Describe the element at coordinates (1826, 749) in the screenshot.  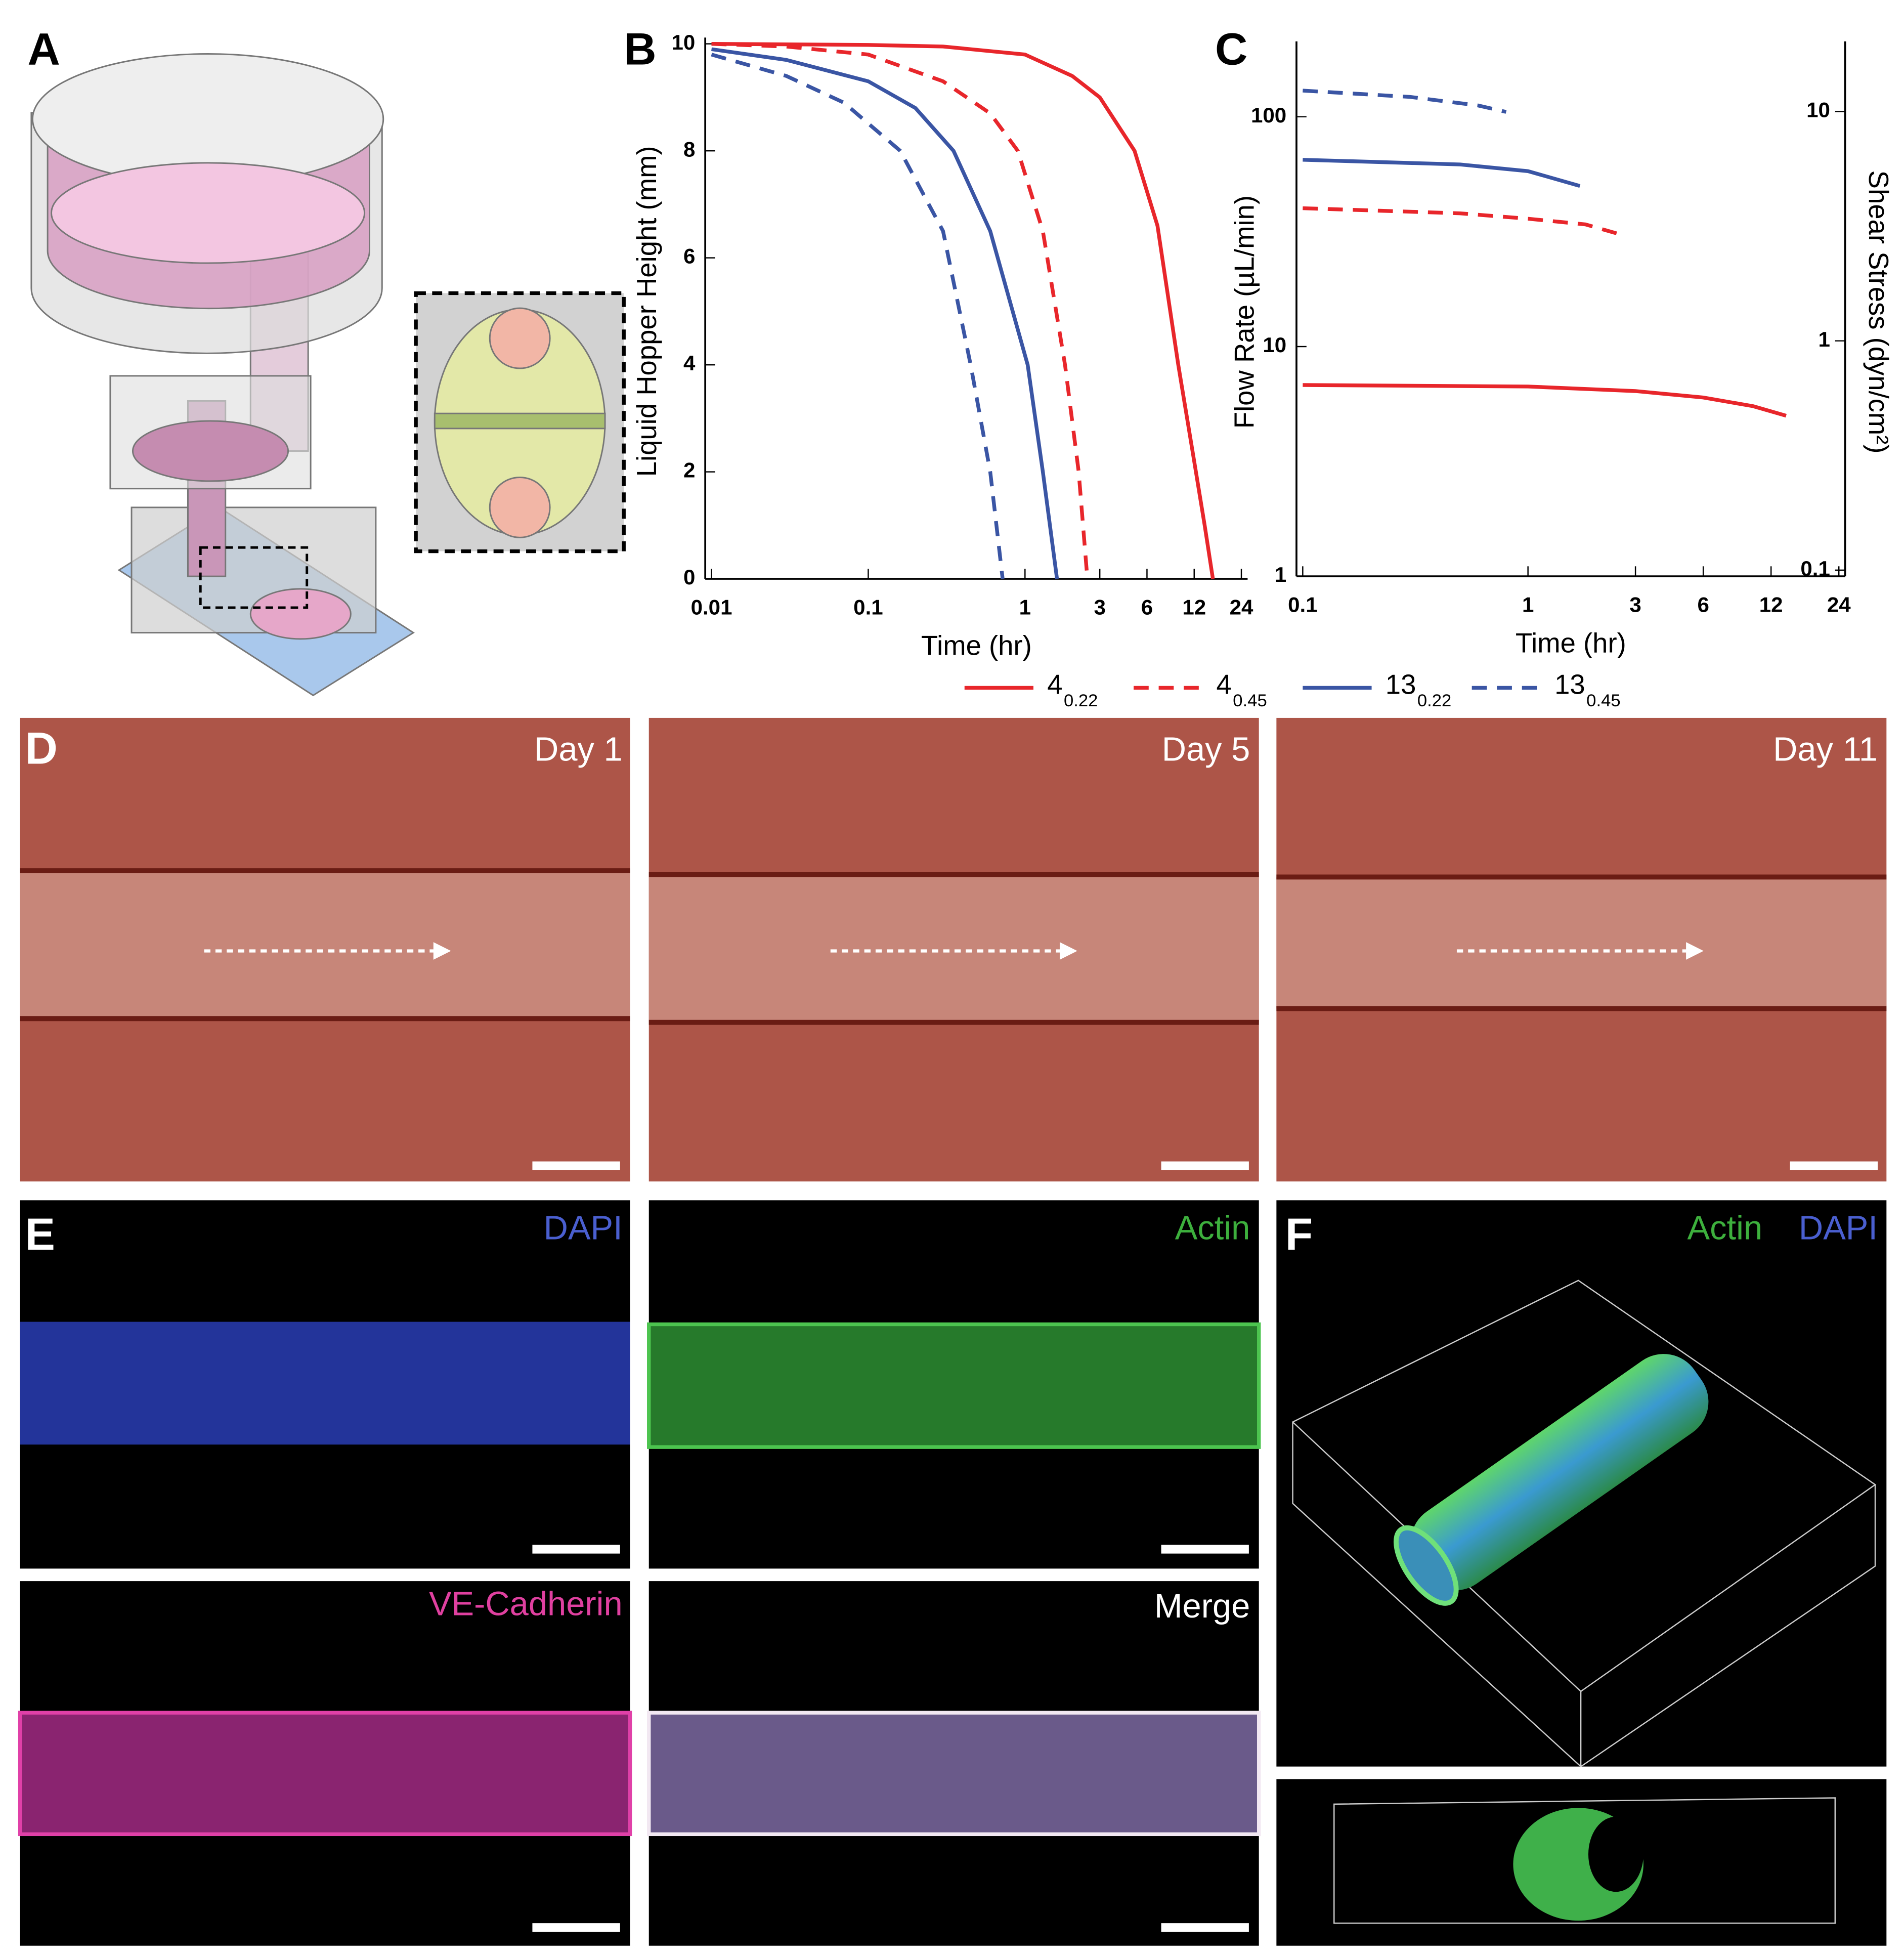
I see `image-label: Day 11` at that location.